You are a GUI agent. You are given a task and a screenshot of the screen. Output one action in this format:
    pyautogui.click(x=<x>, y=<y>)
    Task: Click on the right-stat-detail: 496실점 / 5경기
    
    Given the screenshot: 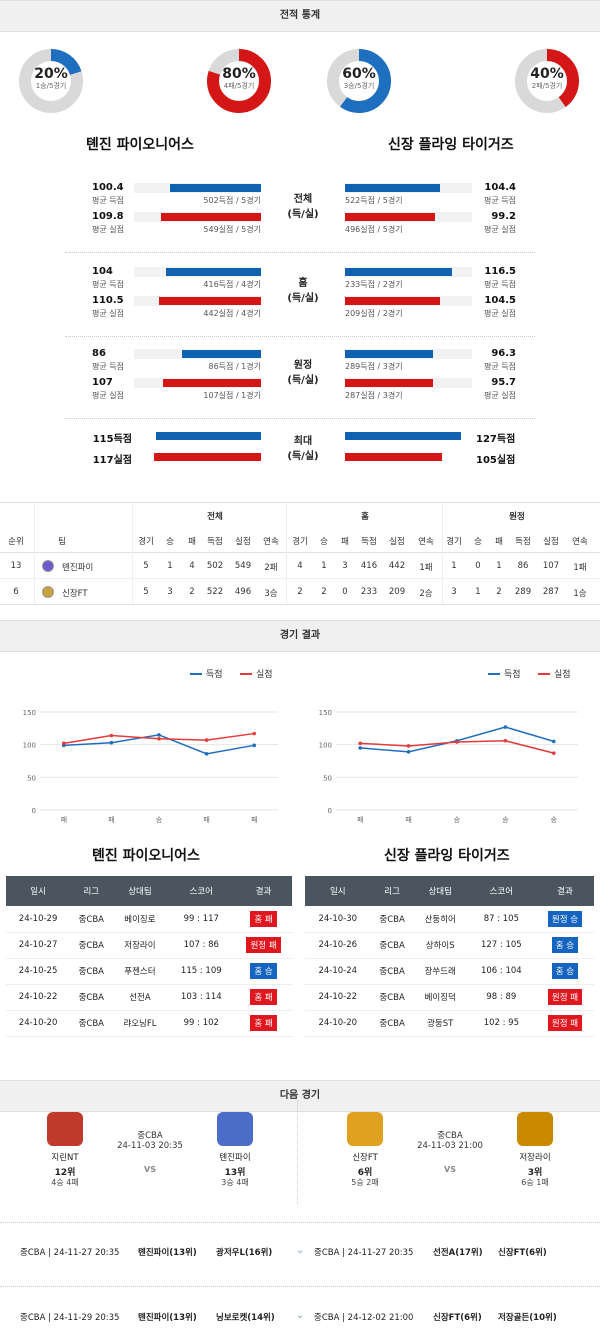 What is the action you would take?
    pyautogui.click(x=374, y=229)
    